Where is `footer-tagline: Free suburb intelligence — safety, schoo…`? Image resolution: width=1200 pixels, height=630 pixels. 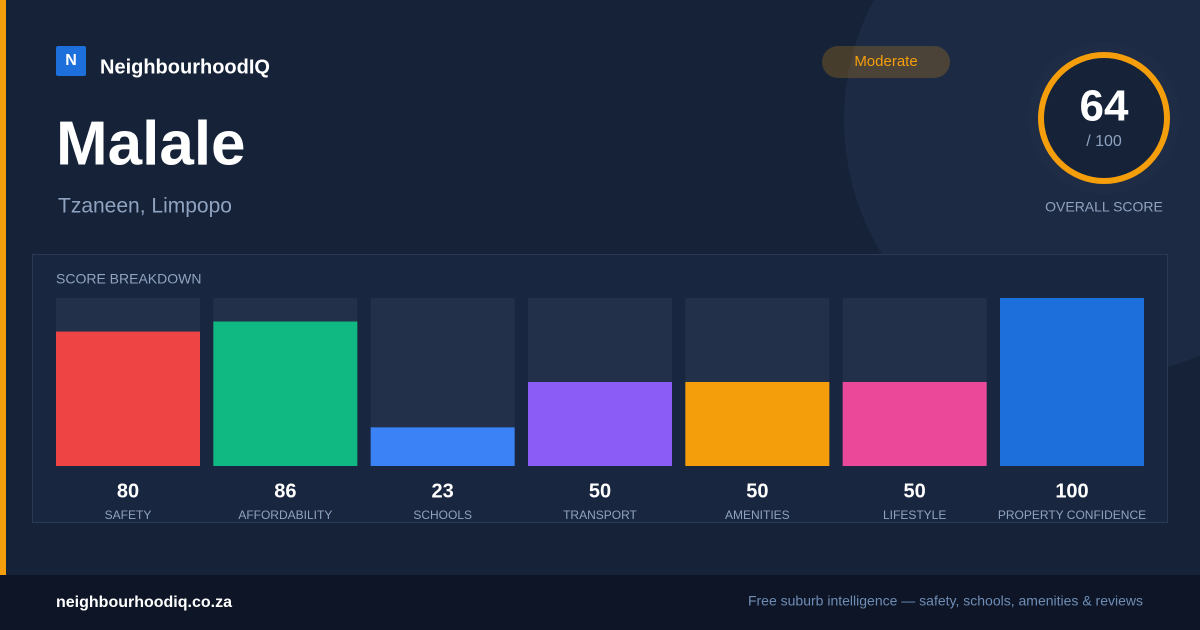
footer-tagline: Free suburb intelligence — safety, schoo… is located at coordinates (945, 601).